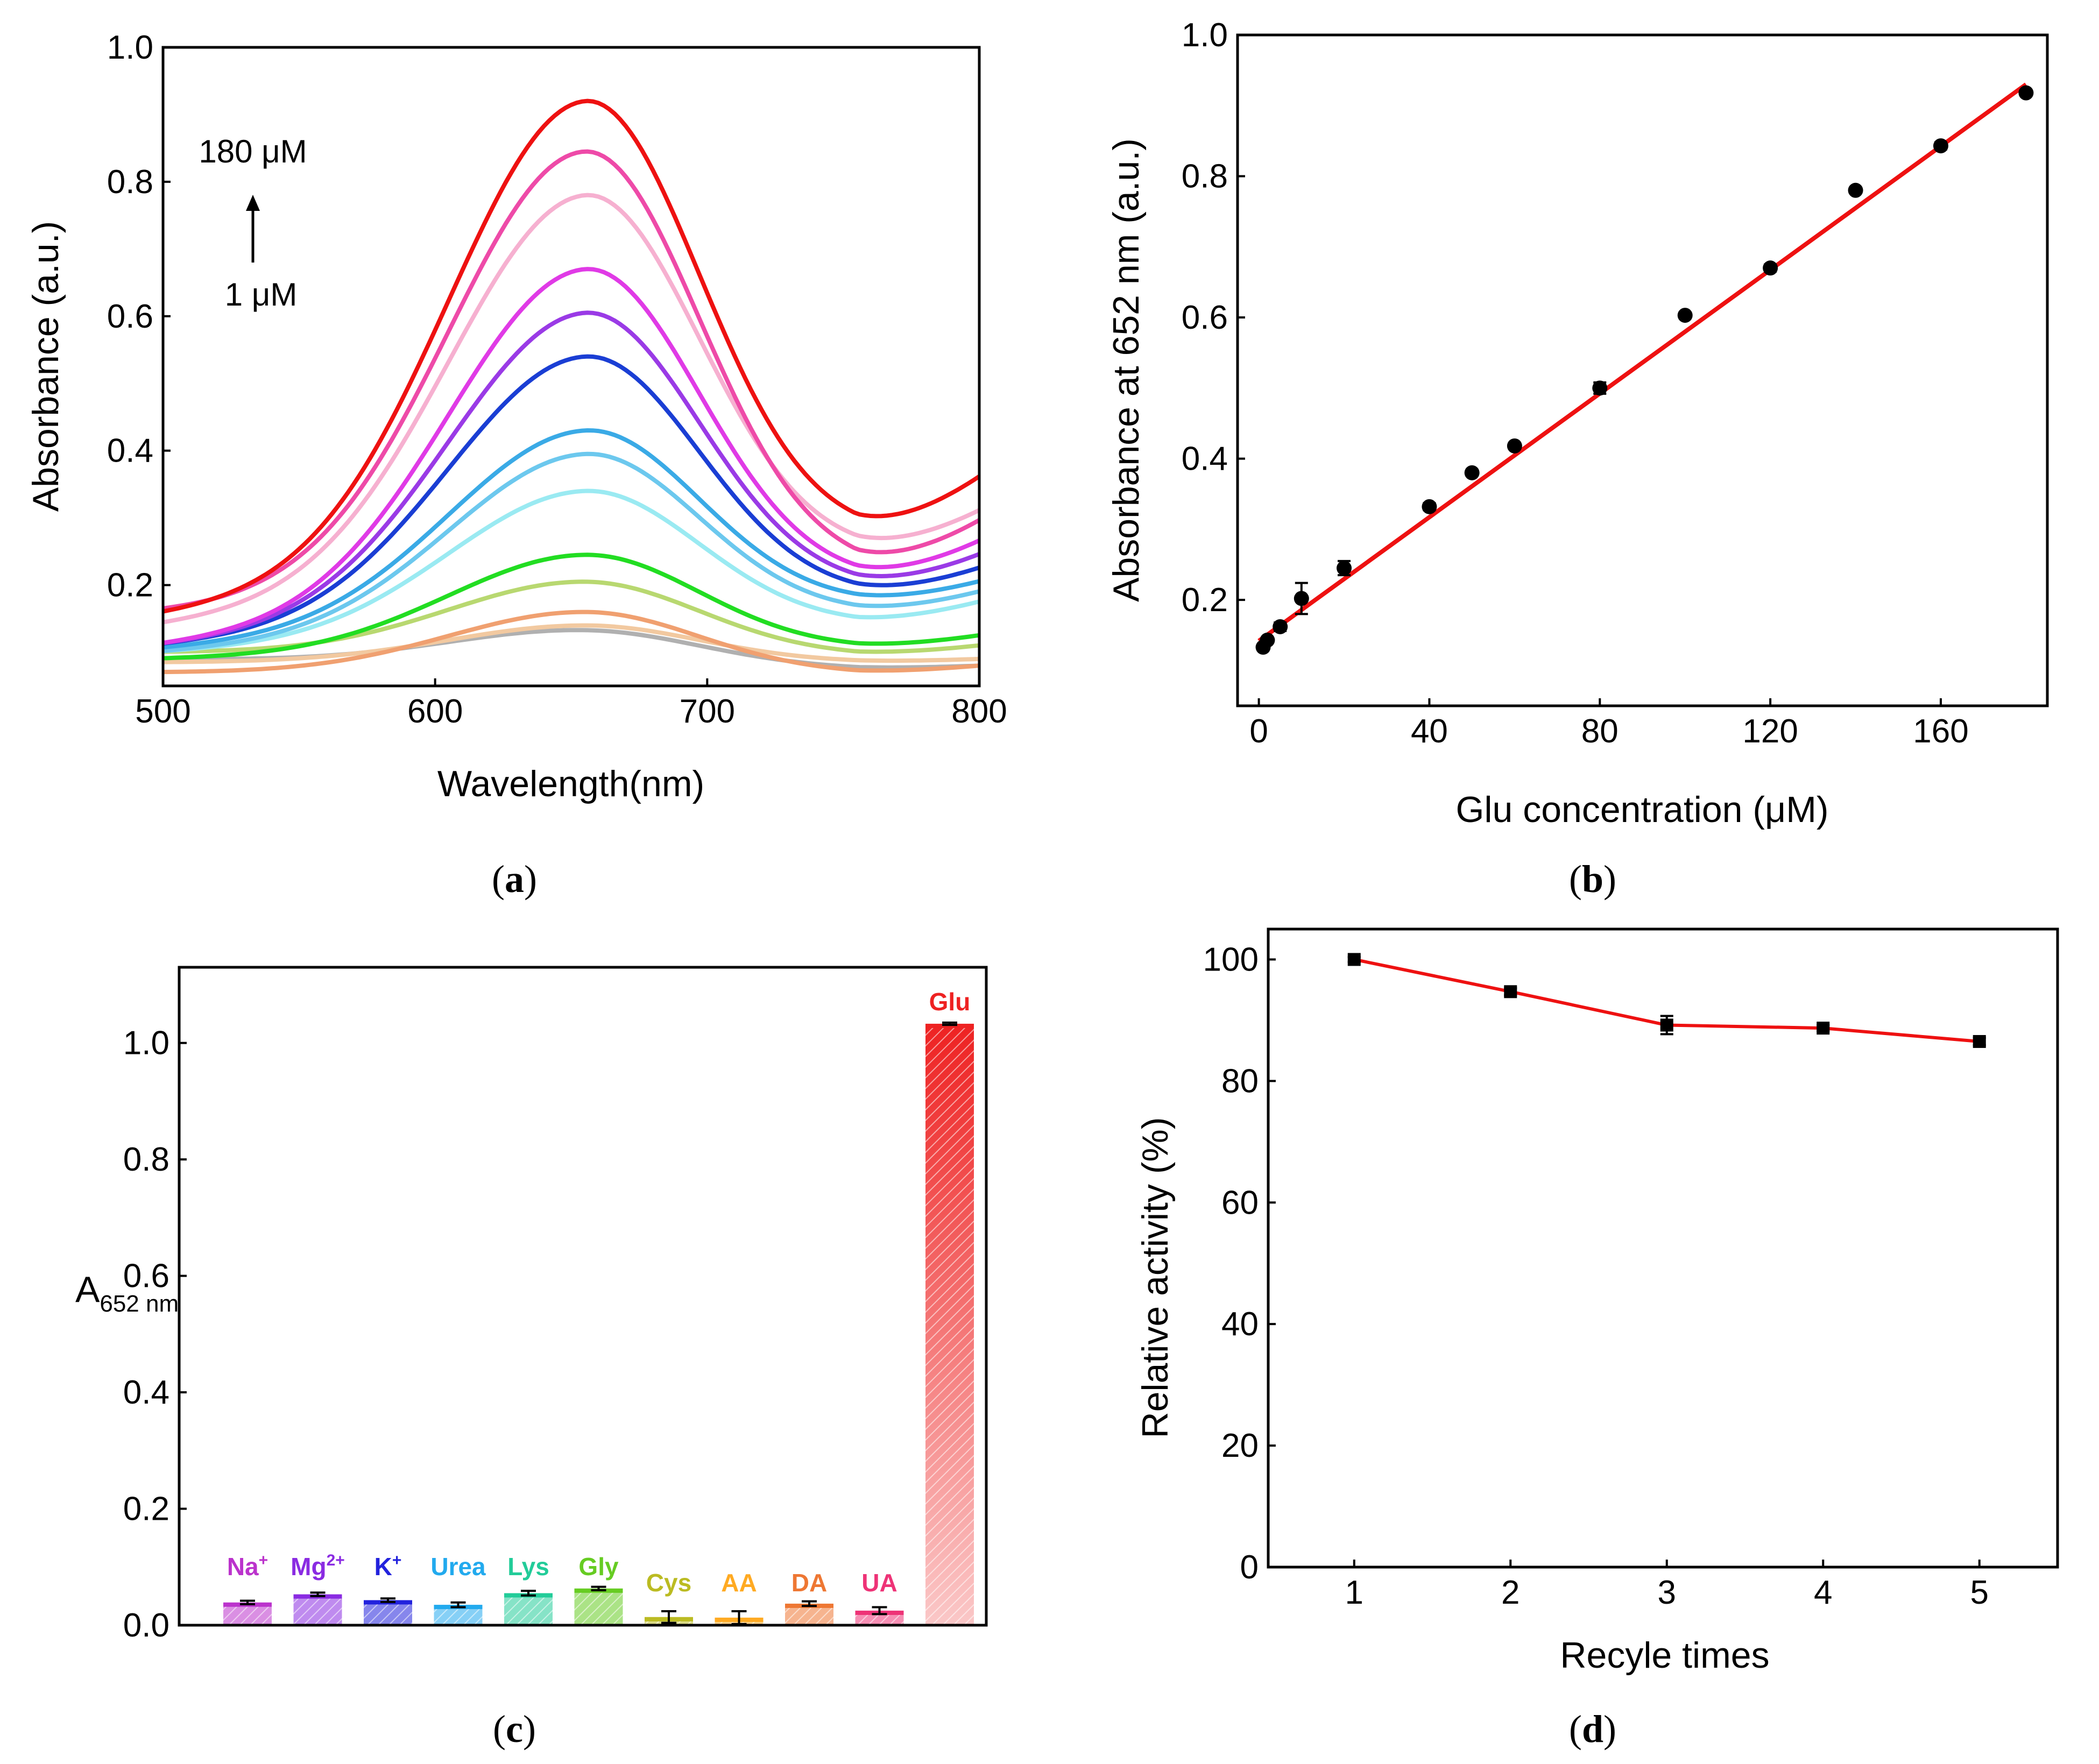 This screenshot has height=1764, width=2099. What do you see at coordinates (570, 783) in the screenshot?
I see `panel-a-x-label: Wavelength(nm)` at bounding box center [570, 783].